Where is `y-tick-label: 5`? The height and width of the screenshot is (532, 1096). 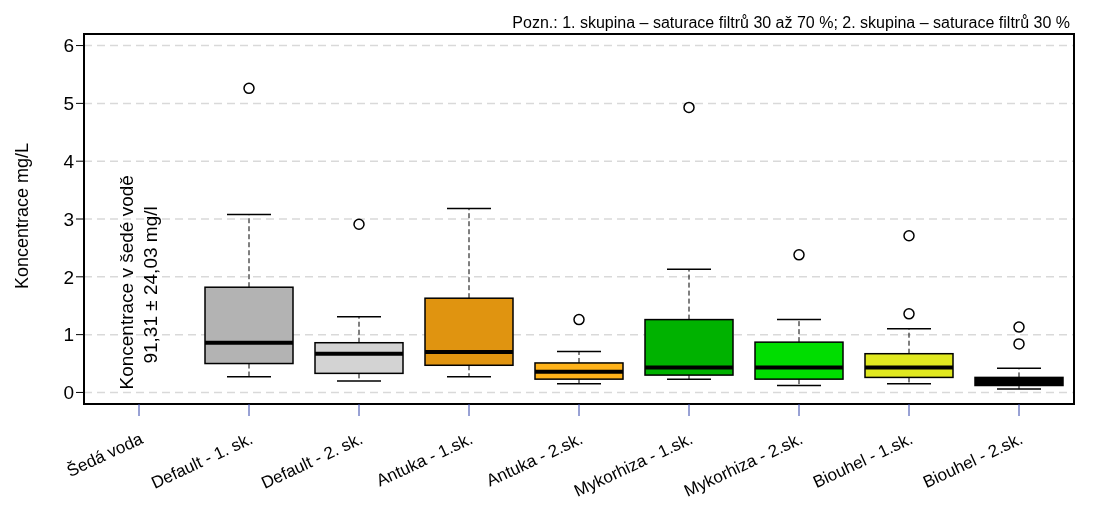
y-tick-label: 5 is located at coordinates (68, 104).